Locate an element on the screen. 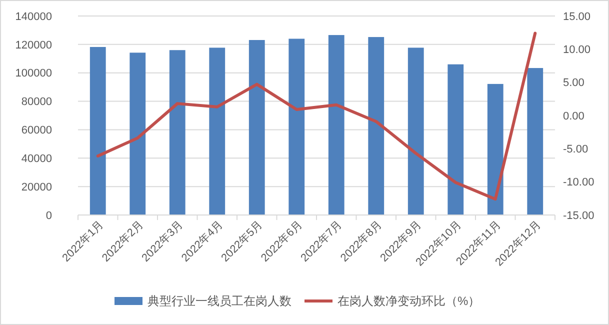 The width and height of the screenshot is (609, 325). y2-tick-label: -15.00 is located at coordinates (578, 216).